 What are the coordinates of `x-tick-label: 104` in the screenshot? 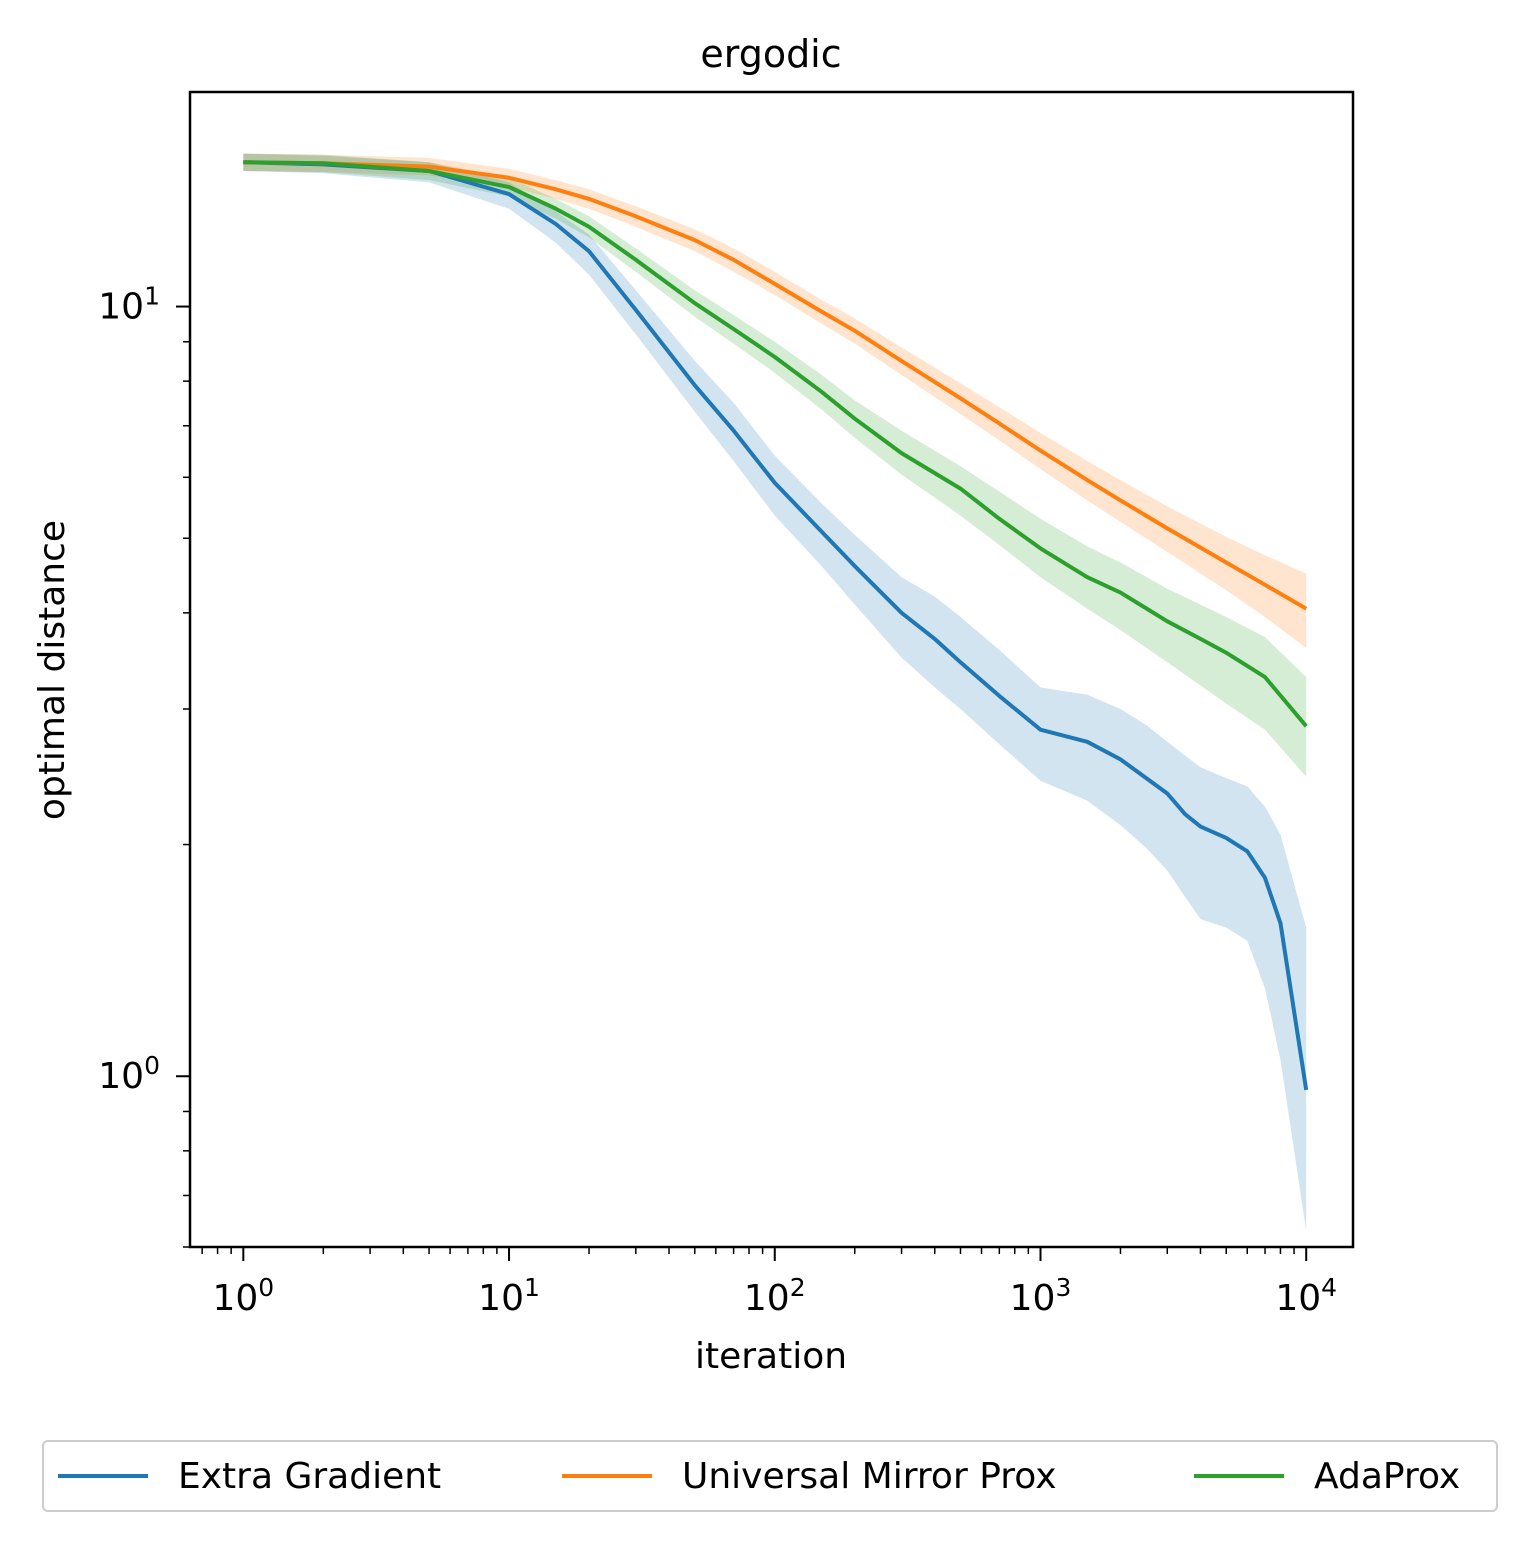 It's located at (1306, 1296).